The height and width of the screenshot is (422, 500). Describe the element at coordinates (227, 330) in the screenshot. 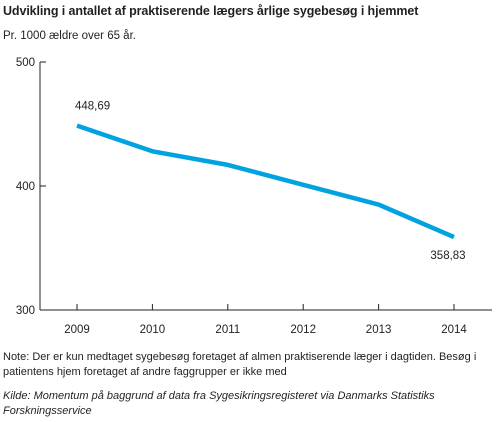

I see `x-tick-label: 2011` at that location.